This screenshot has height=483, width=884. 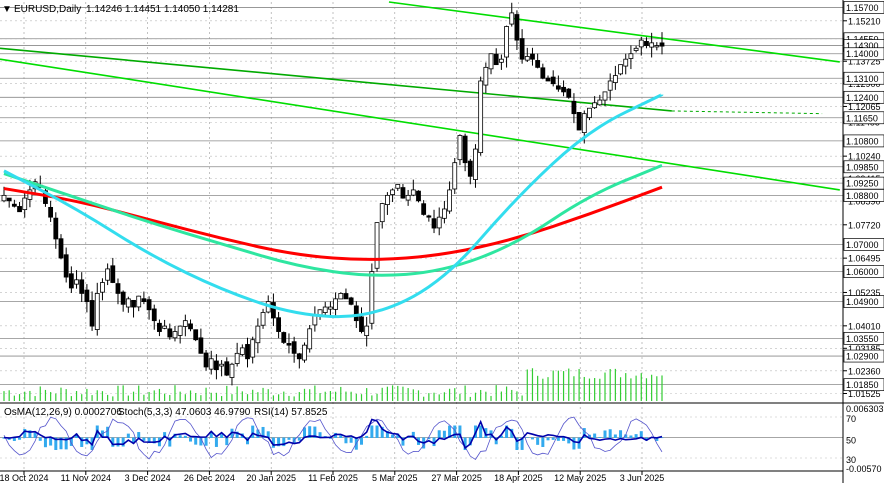 What do you see at coordinates (291, 412) in the screenshot?
I see `rsi-label: RSI(14) 57.8525` at bounding box center [291, 412].